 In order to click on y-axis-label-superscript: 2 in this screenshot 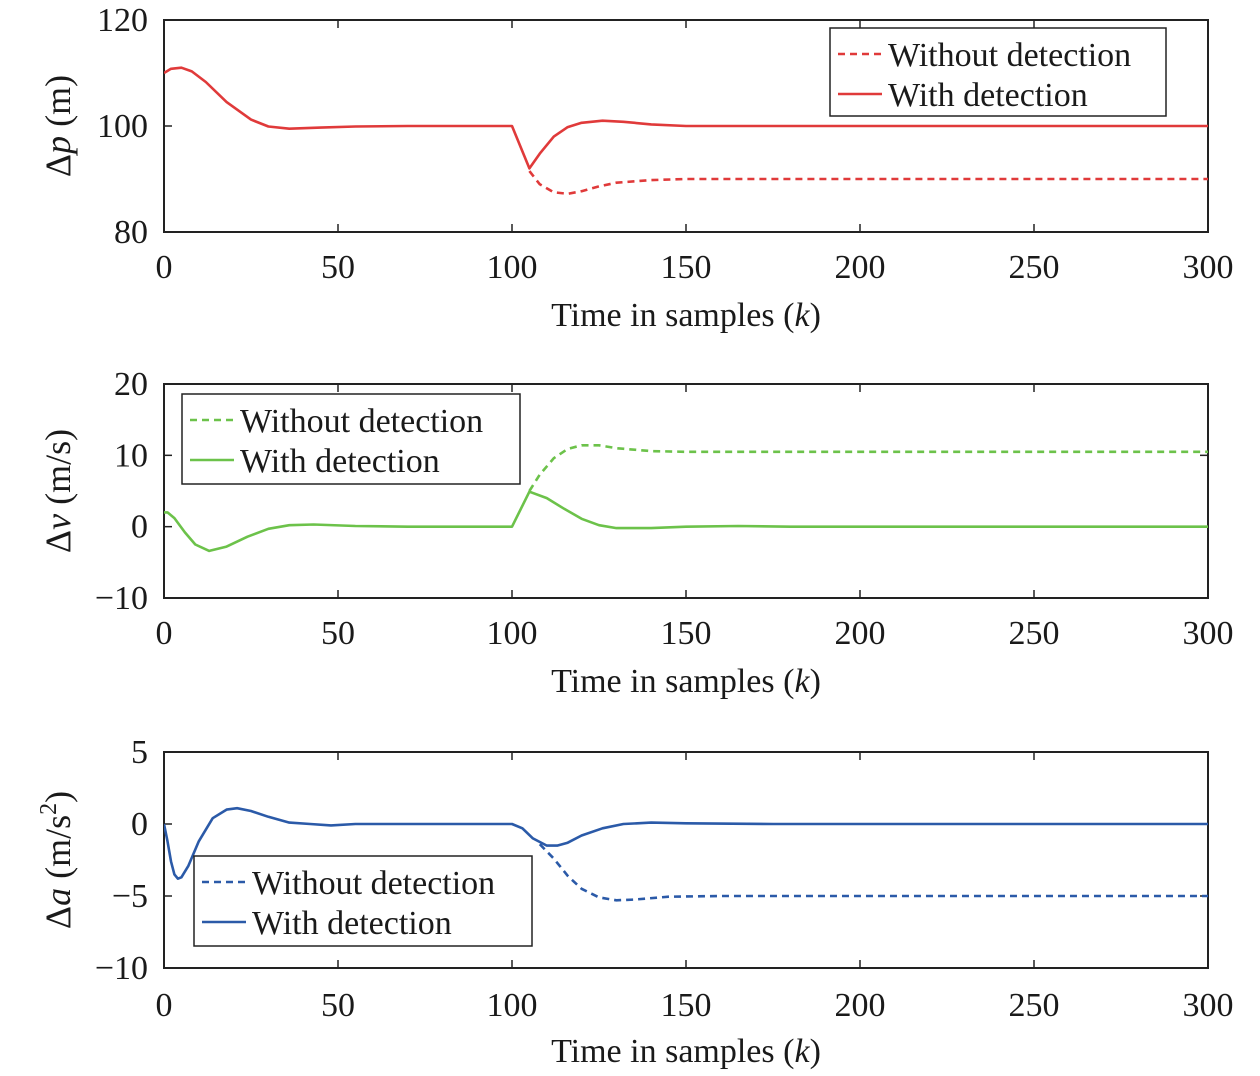, I will do `click(49, 809)`.